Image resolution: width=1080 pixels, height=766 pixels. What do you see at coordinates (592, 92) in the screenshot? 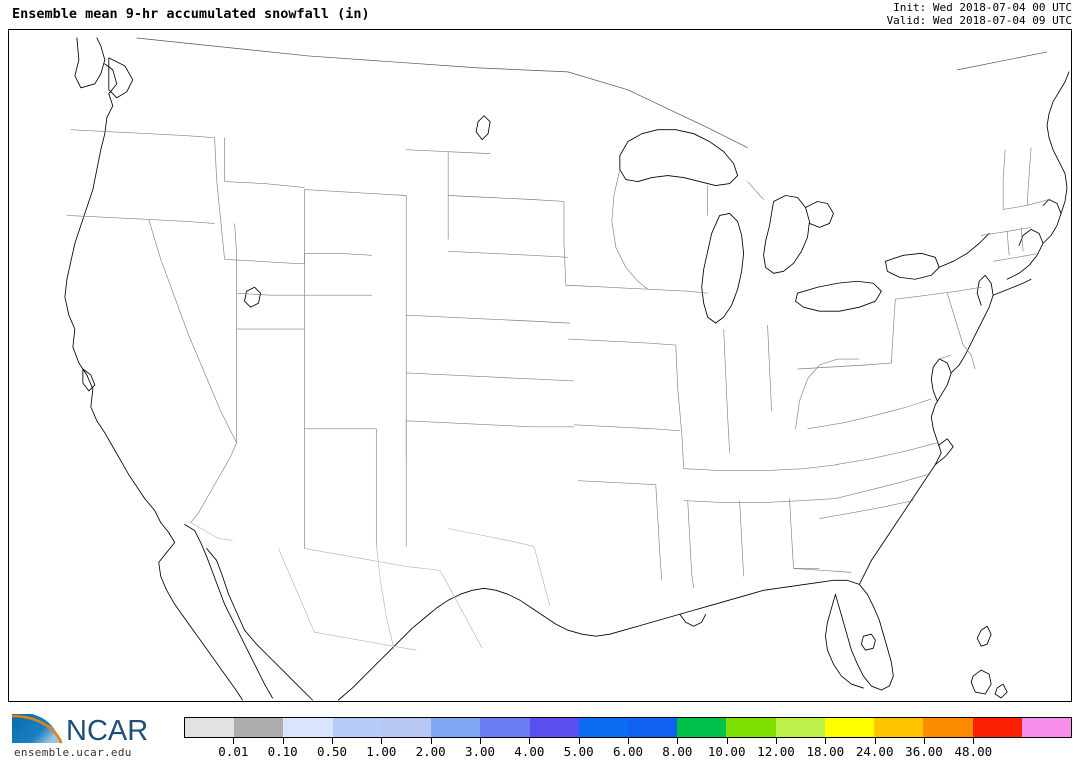
I see `international-borders` at bounding box center [592, 92].